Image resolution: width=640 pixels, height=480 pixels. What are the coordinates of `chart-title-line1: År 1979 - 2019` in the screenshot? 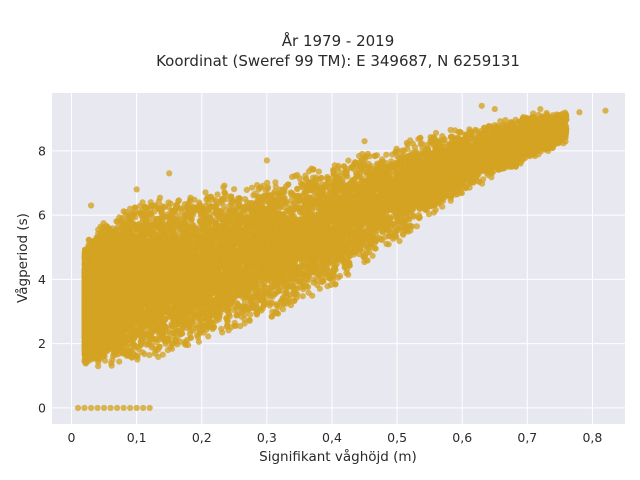 It's located at (338, 40).